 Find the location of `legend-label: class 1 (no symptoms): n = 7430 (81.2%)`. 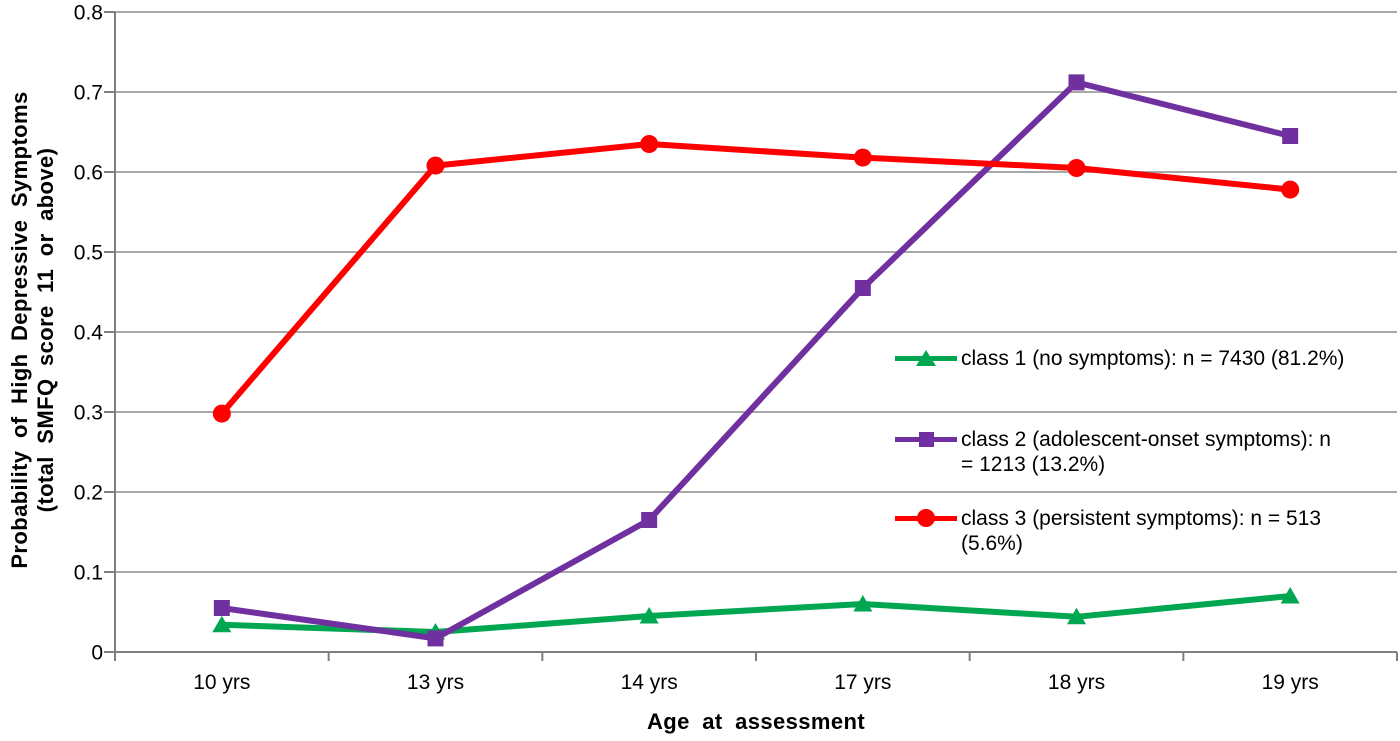

legend-label: class 1 (no symptoms): n = 7430 (81.2%) is located at coordinates (1152, 358).